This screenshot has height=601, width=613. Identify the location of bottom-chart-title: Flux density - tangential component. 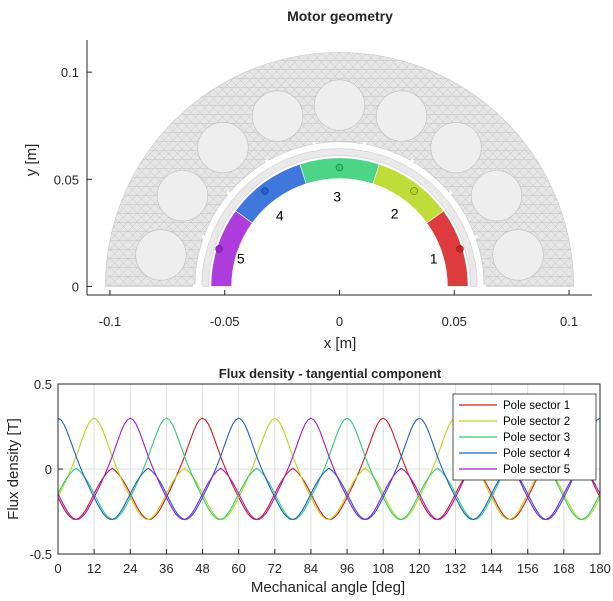
(330, 373).